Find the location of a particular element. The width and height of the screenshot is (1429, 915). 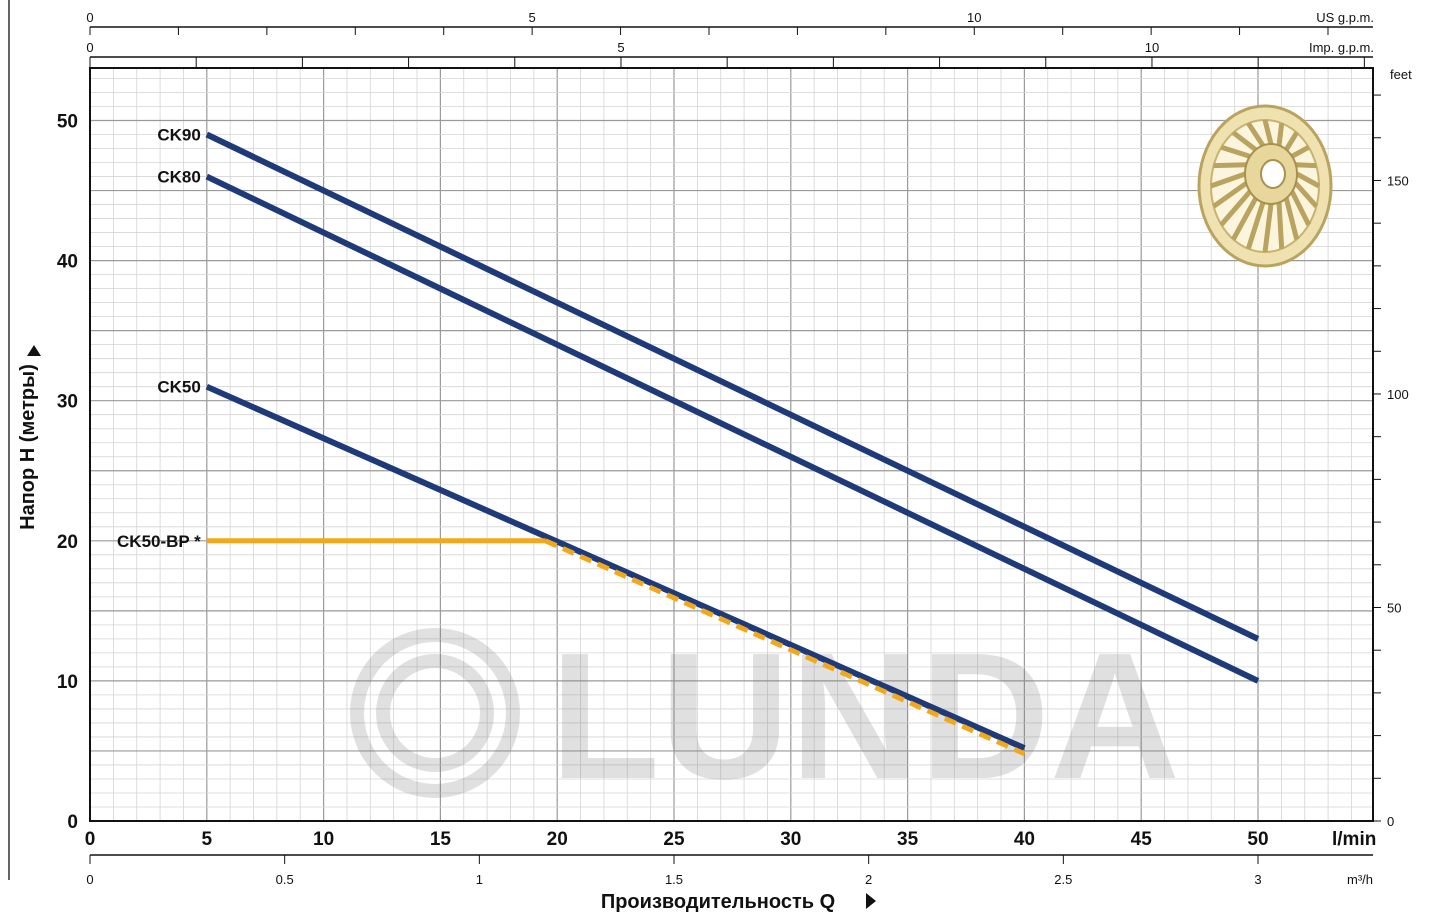

series-label: CK50 is located at coordinates (178, 387).